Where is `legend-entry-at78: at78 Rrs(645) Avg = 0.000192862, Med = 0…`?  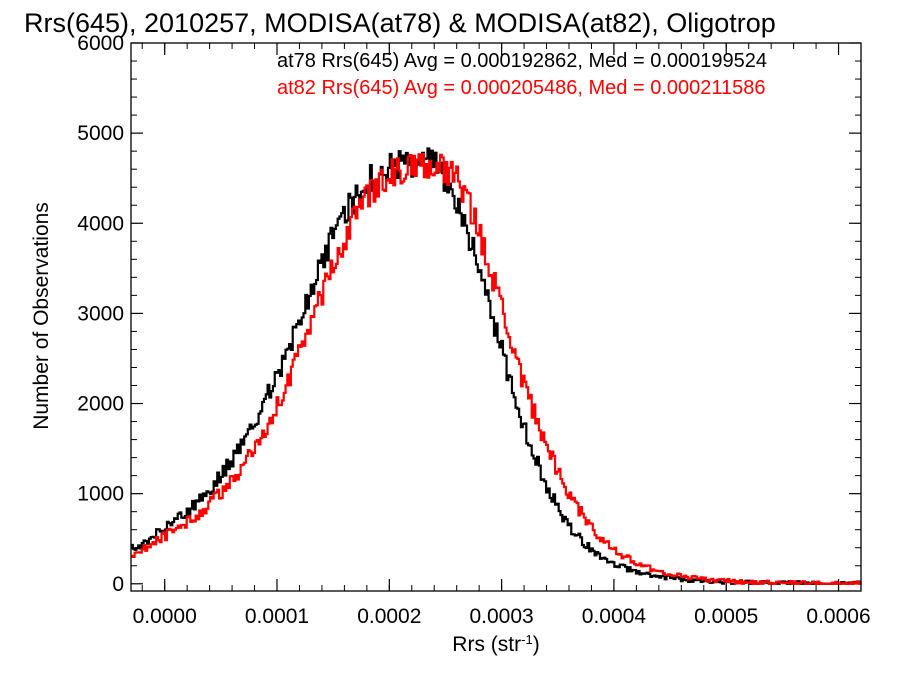
legend-entry-at78: at78 Rrs(645) Avg = 0.000192862, Med = 0… is located at coordinates (522, 61).